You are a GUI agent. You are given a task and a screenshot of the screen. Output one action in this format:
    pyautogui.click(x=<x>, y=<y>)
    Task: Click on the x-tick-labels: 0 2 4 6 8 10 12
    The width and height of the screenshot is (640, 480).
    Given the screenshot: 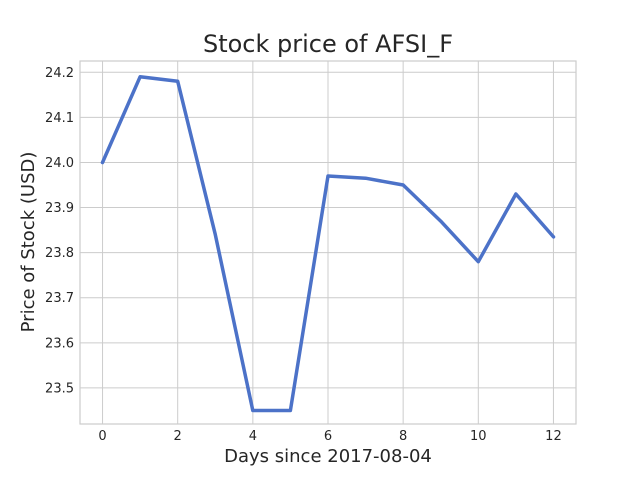 What is the action you would take?
    pyautogui.click(x=329, y=436)
    